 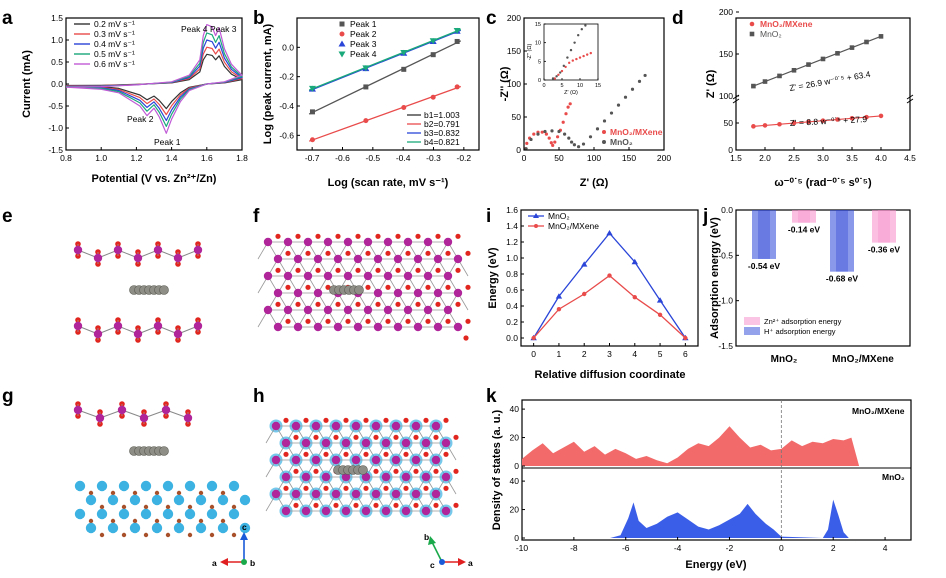 What do you see at coordinates (363, 54) in the screenshot?
I see `legend-label: Peak 4` at bounding box center [363, 54].